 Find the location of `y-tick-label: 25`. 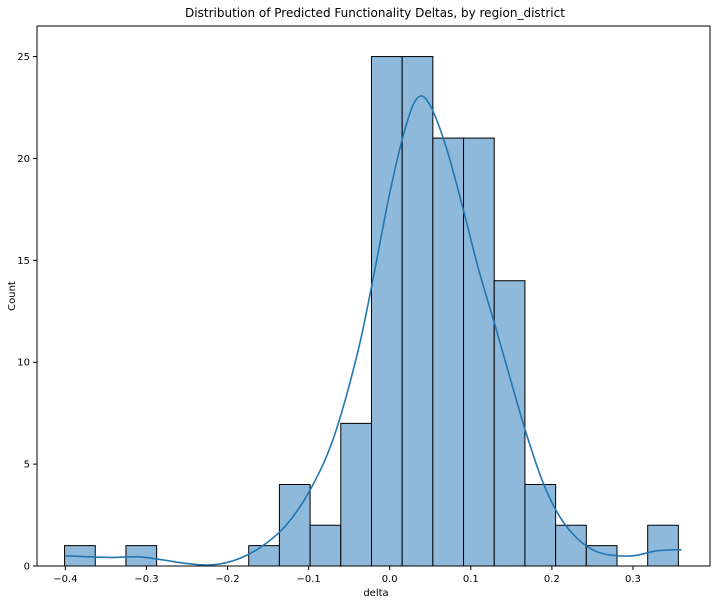

y-tick-label: 25 is located at coordinates (23, 57).